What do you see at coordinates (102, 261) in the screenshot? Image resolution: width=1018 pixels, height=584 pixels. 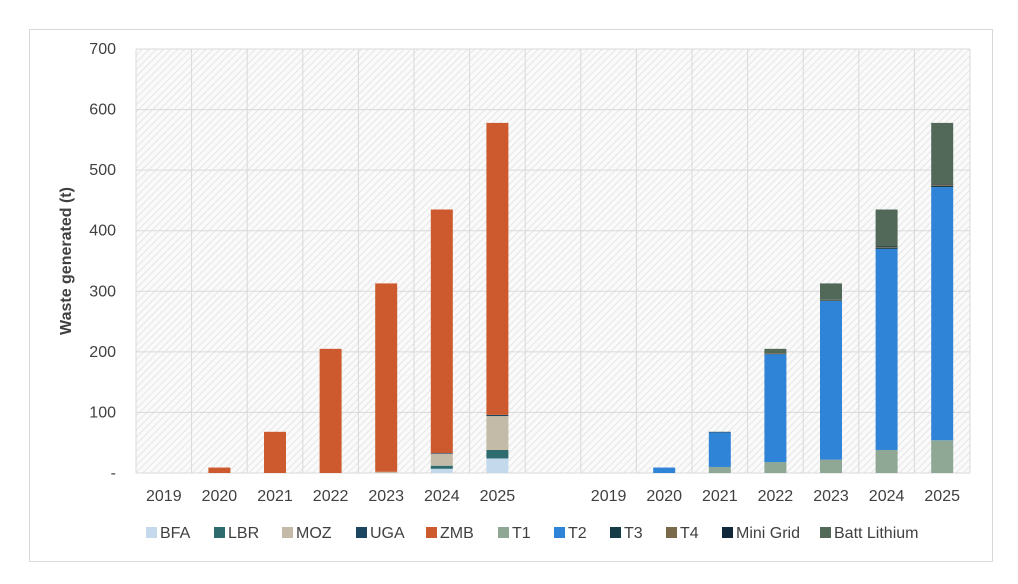 I see `y-tick-labels: - 100 200 300 400 500 600 700` at bounding box center [102, 261].